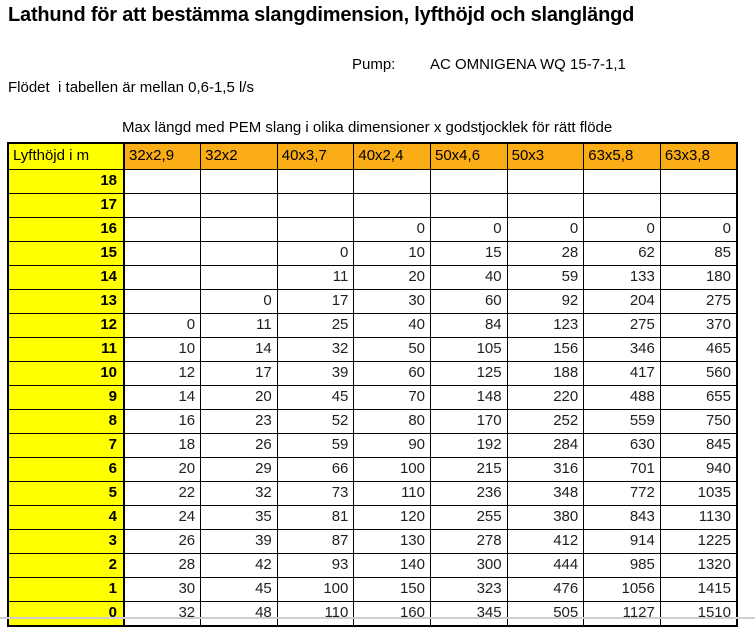 The height and width of the screenshot is (627, 755). I want to click on row-header-lyfthojd: 15, so click(66, 253).